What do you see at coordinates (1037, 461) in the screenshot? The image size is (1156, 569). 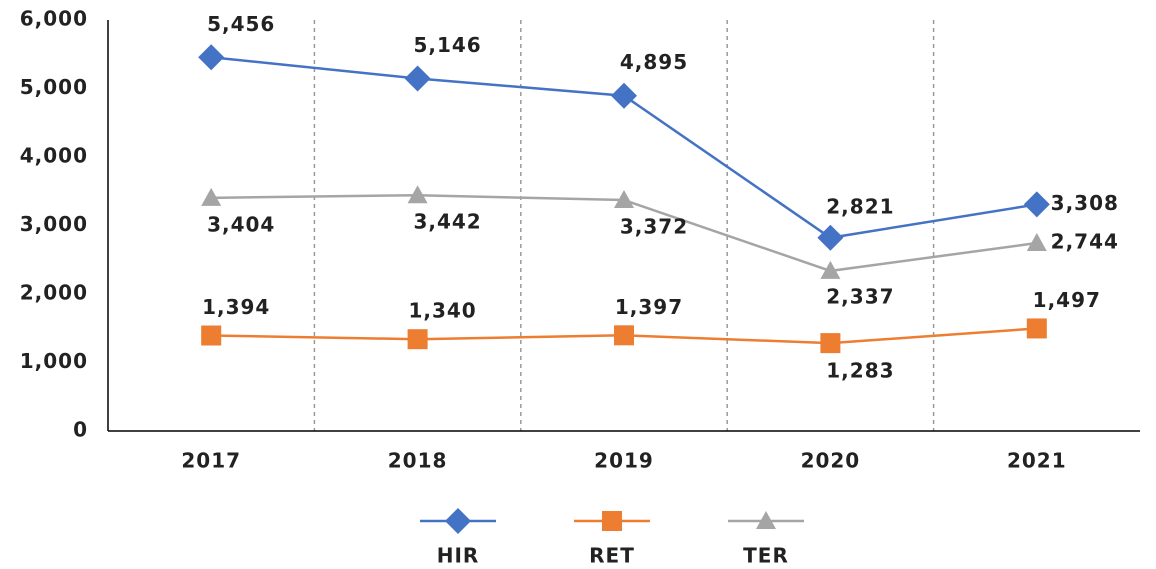 I see `x-tick-label: 2021` at bounding box center [1037, 461].